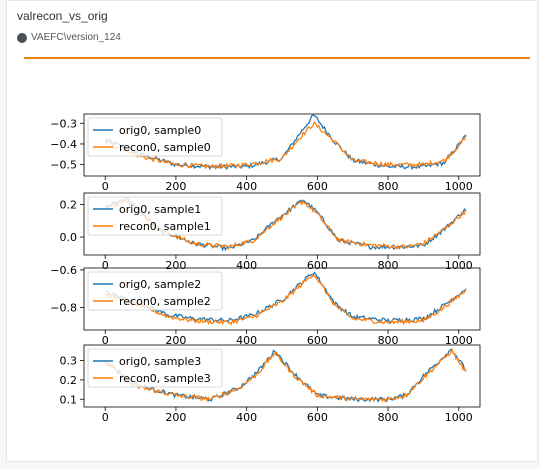  I want to click on y-tick-label: −0.3, so click(63, 123).